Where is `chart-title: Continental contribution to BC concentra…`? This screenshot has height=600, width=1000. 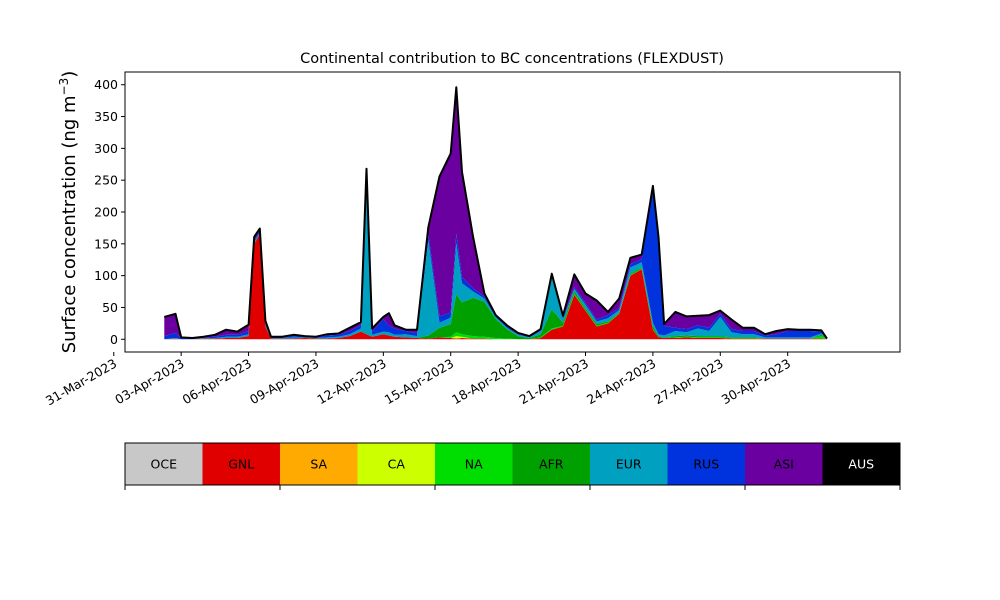 chart-title: Continental contribution to BC concentra… is located at coordinates (512, 59).